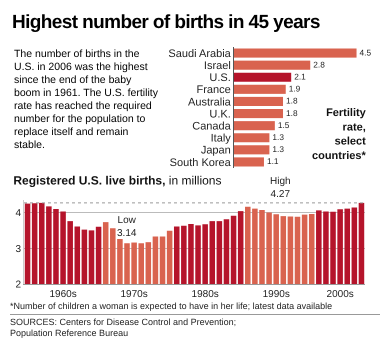  What do you see at coordinates (18, 214) in the screenshot?
I see `y-tick-label: 4` at bounding box center [18, 214].